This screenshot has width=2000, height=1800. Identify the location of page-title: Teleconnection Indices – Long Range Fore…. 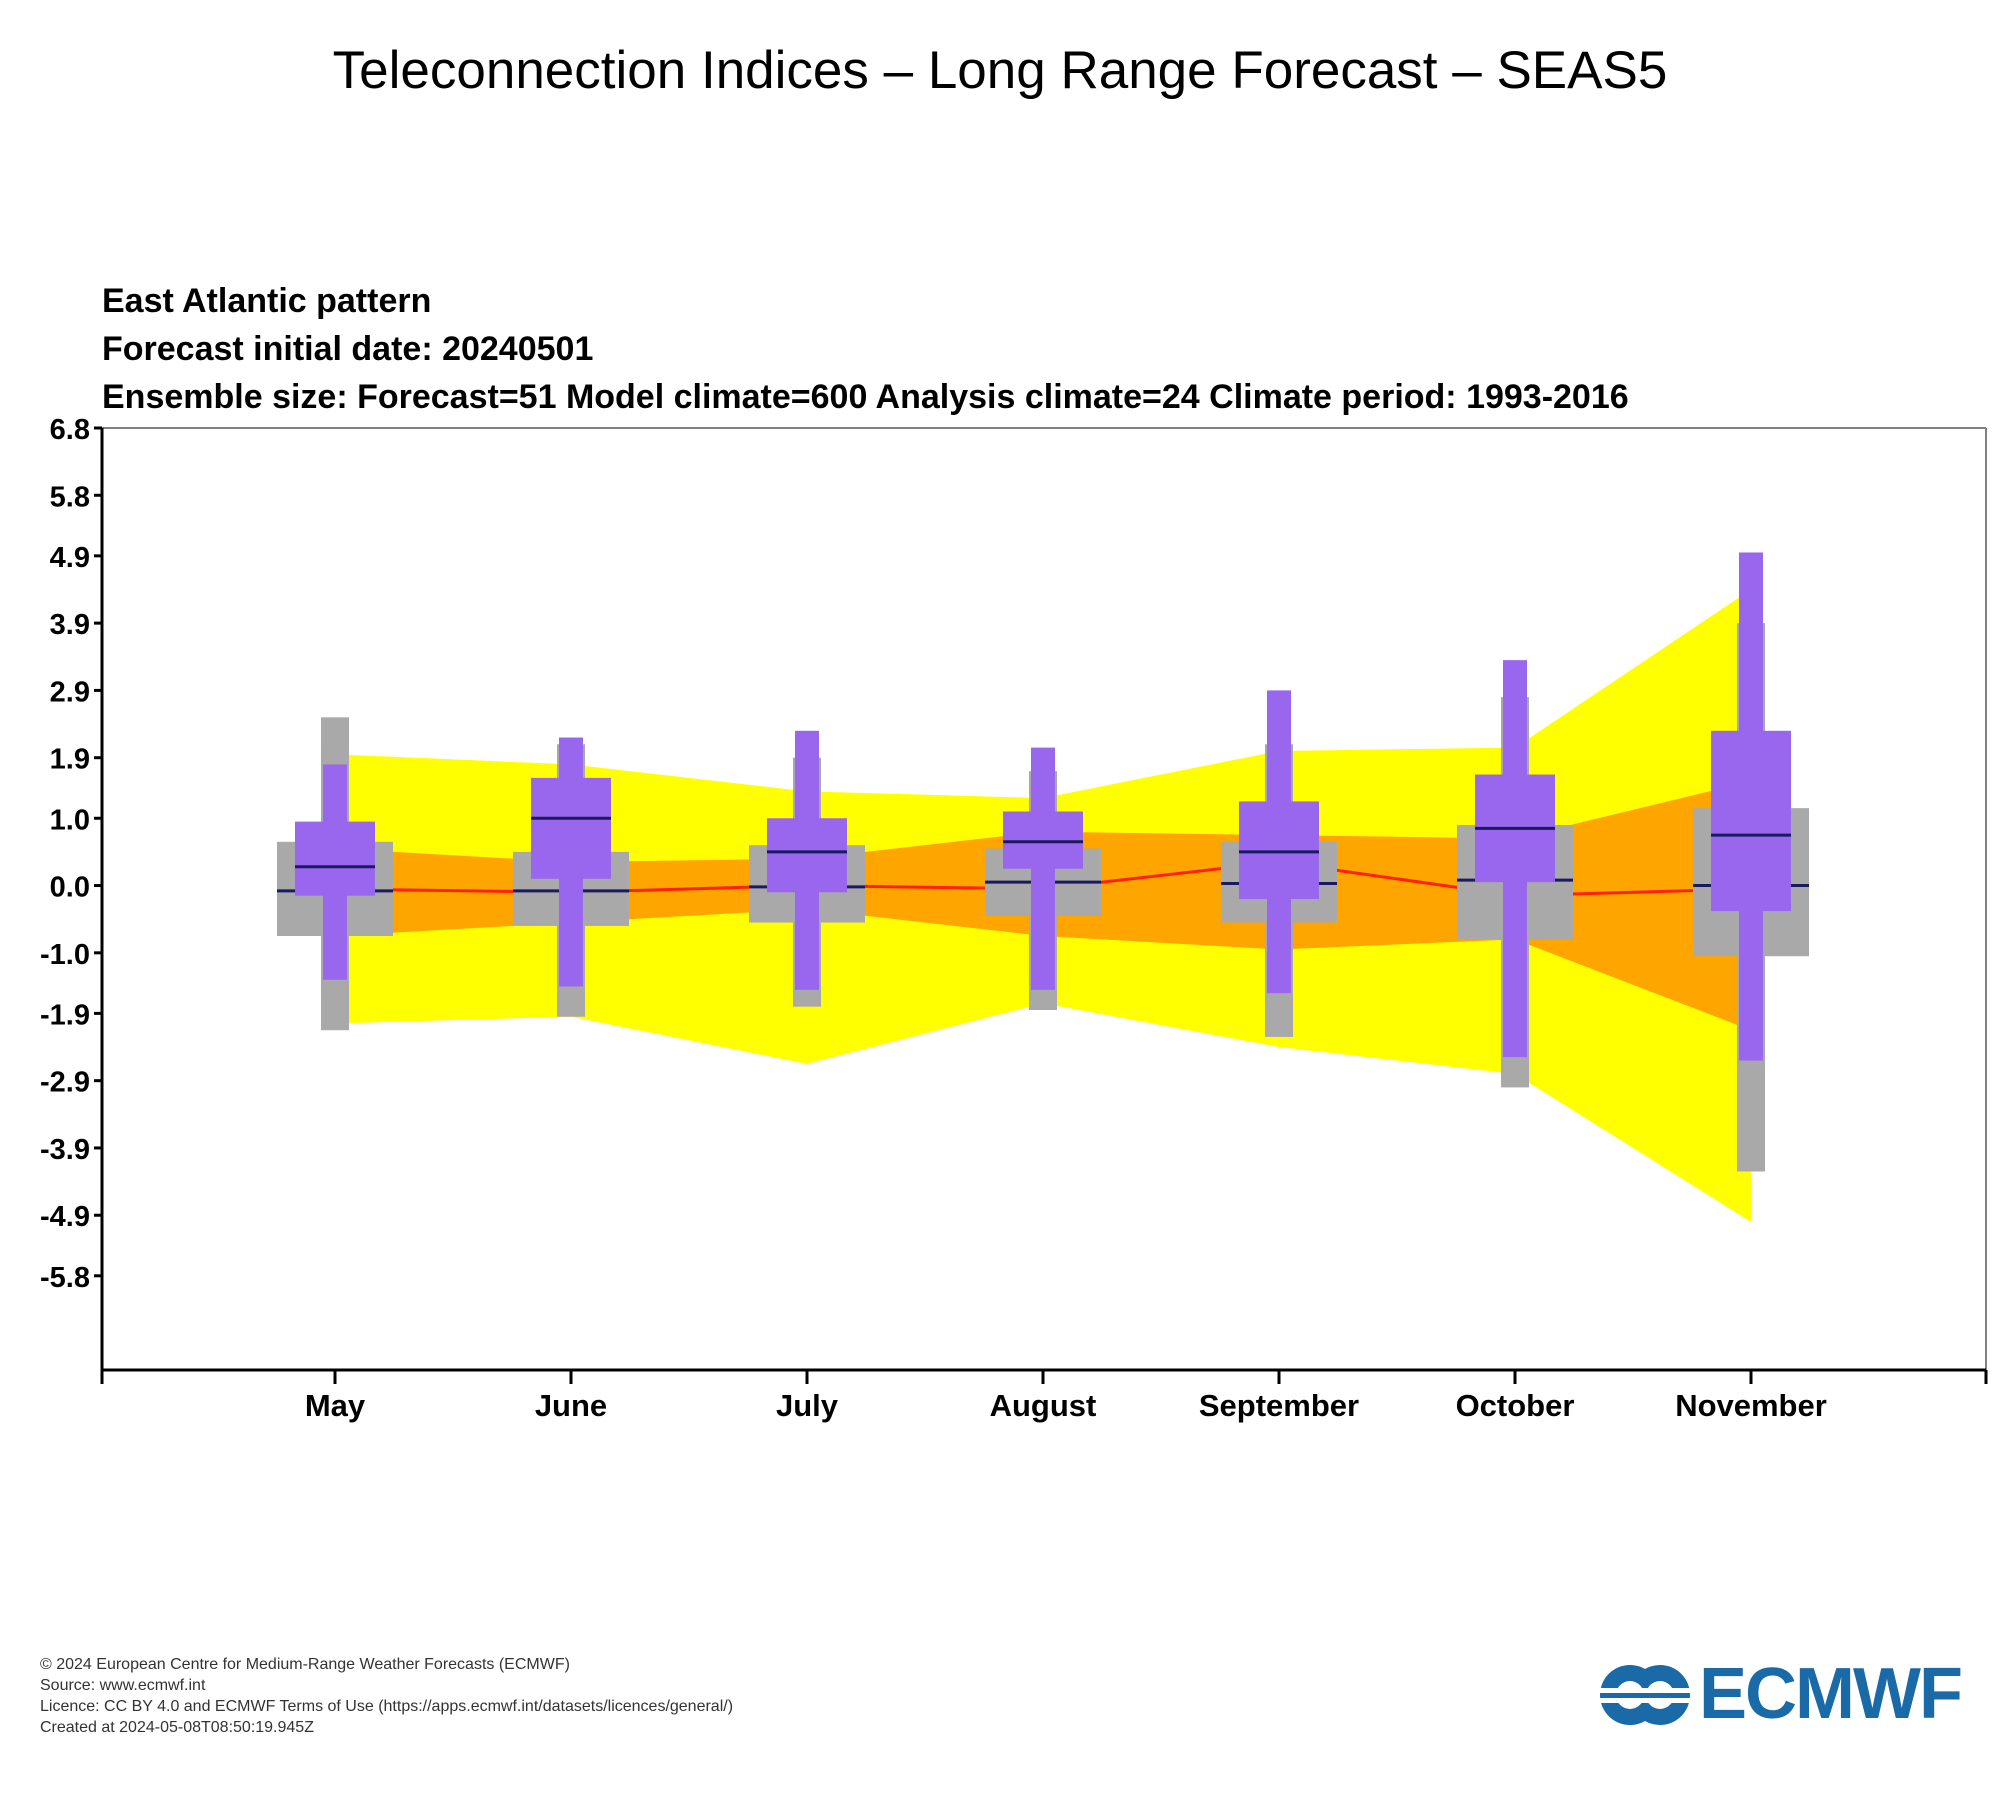
(1000, 70).